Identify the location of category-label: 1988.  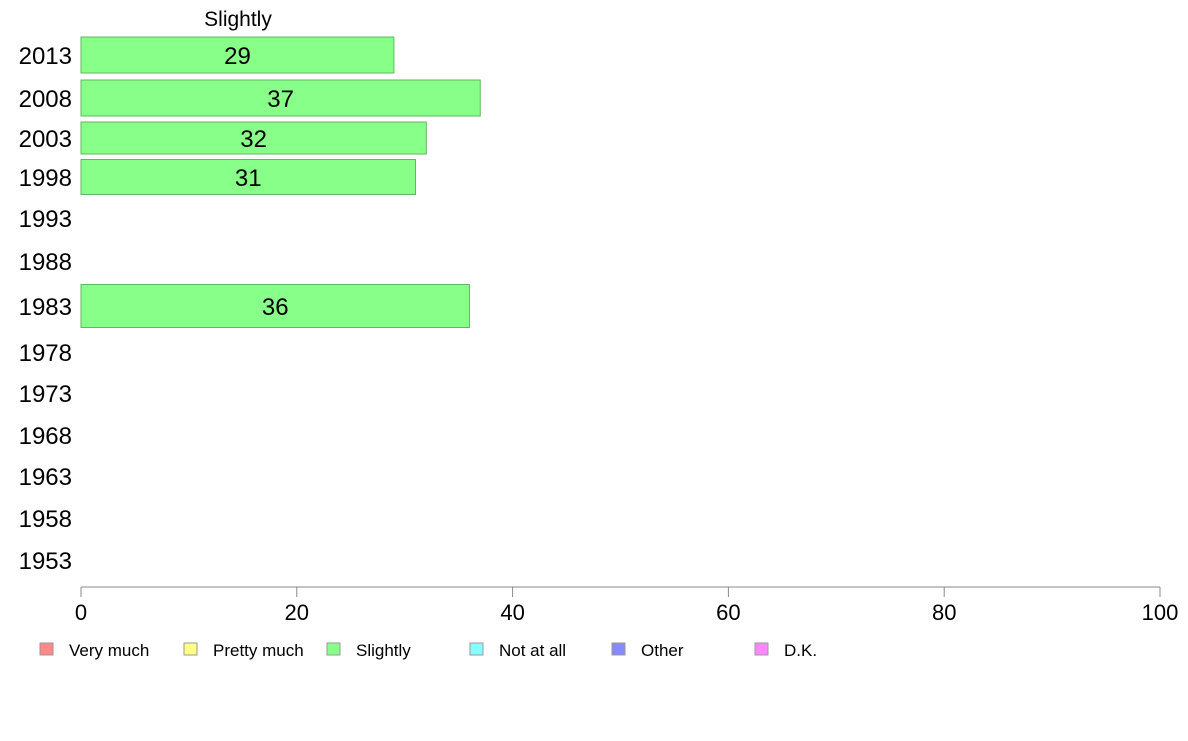
(45, 262).